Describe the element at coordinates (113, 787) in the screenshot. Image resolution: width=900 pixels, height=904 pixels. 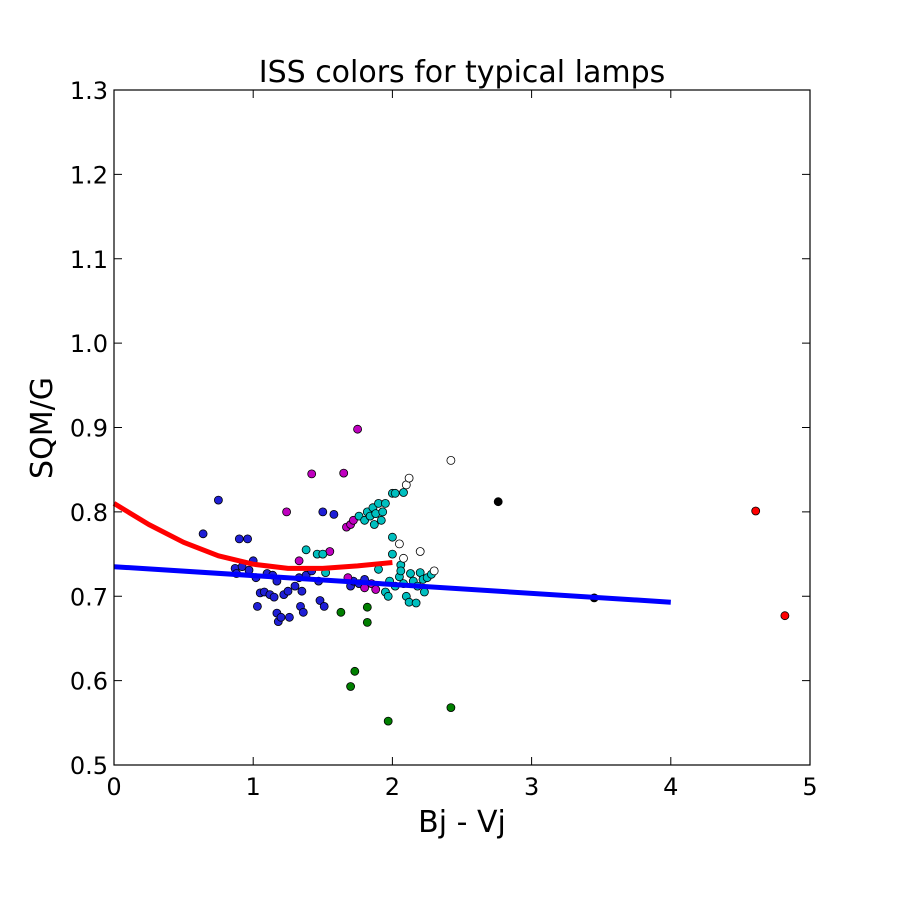
I see `x-tick-label: 0` at that location.